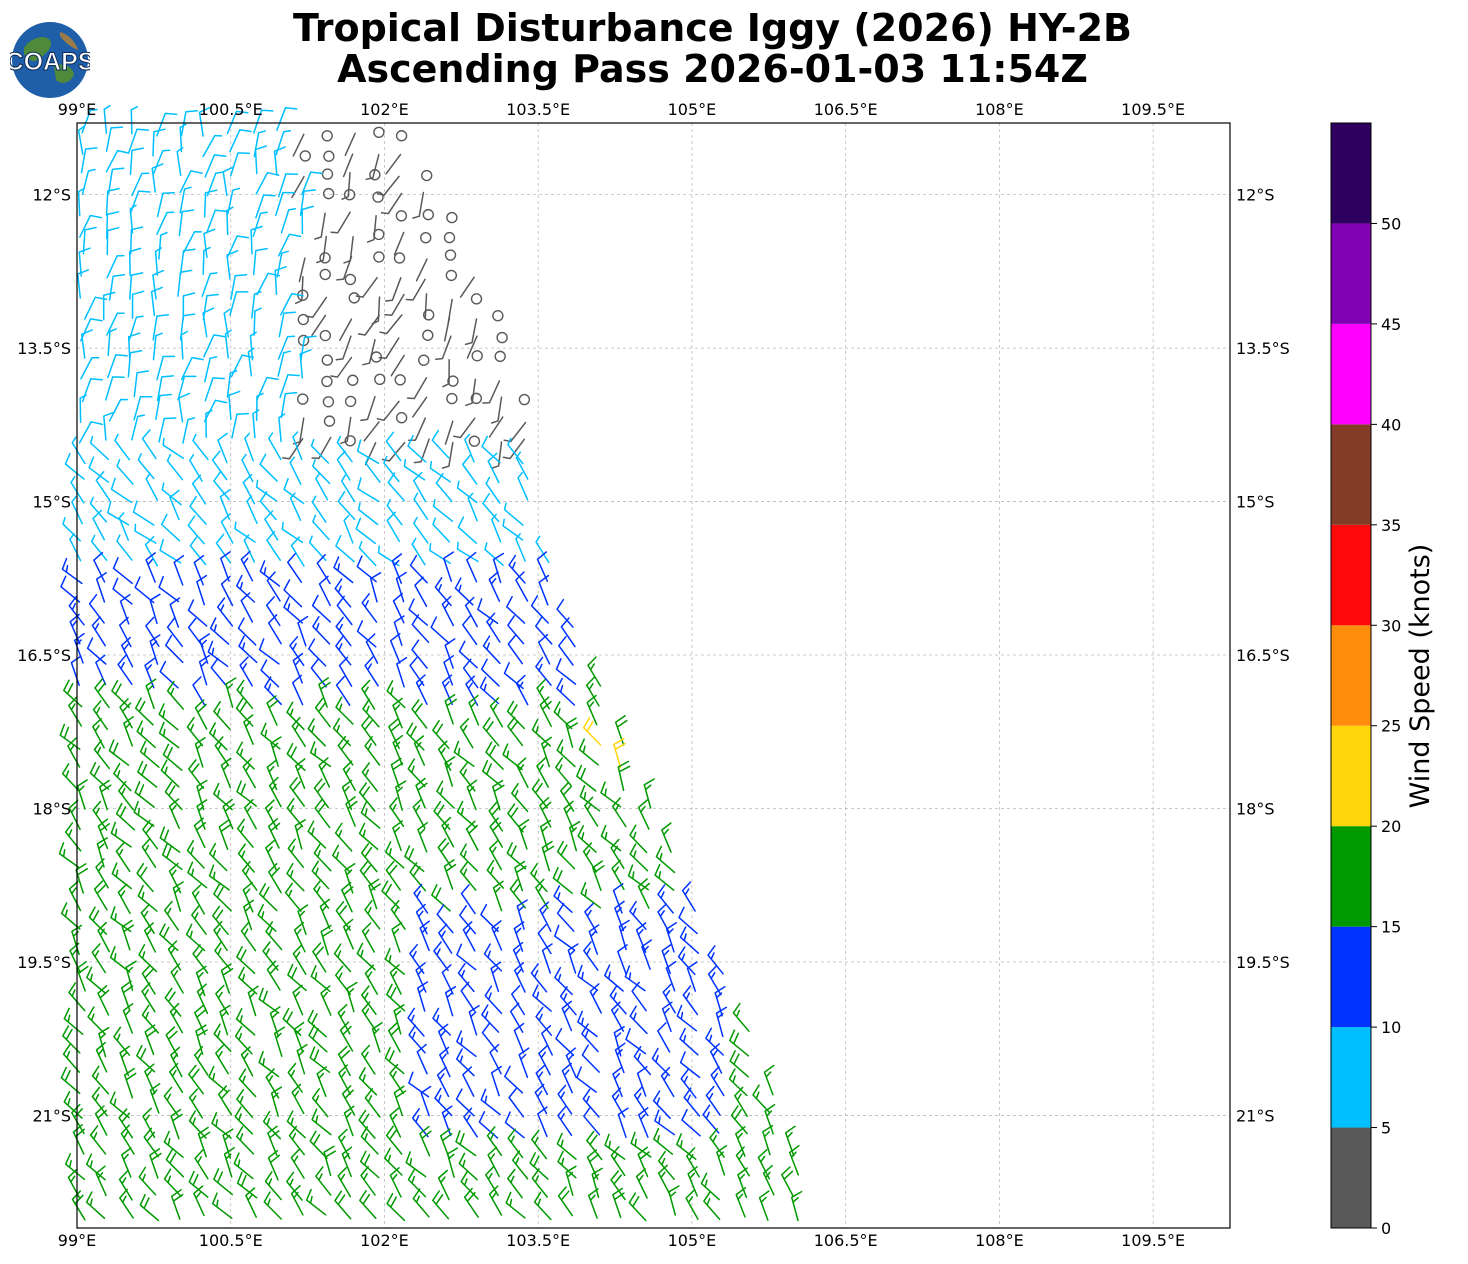  What do you see at coordinates (384, 1240) in the screenshot?
I see `lon-tick-label-bottom: 102°E` at bounding box center [384, 1240].